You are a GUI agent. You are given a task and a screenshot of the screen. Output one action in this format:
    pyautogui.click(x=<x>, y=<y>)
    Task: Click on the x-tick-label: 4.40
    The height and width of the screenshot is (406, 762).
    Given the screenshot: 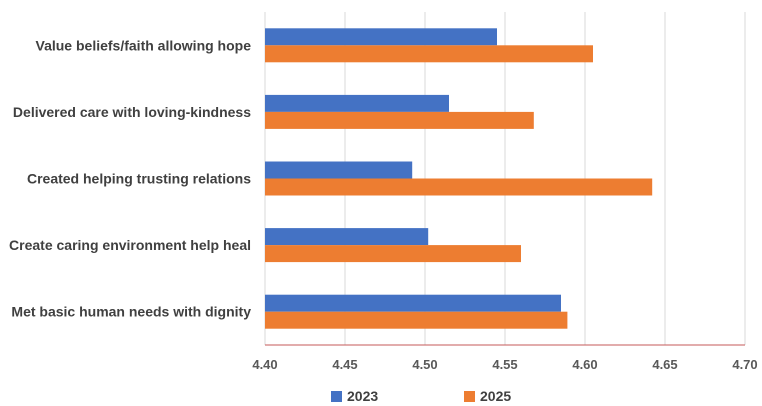 What is the action you would take?
    pyautogui.click(x=264, y=364)
    